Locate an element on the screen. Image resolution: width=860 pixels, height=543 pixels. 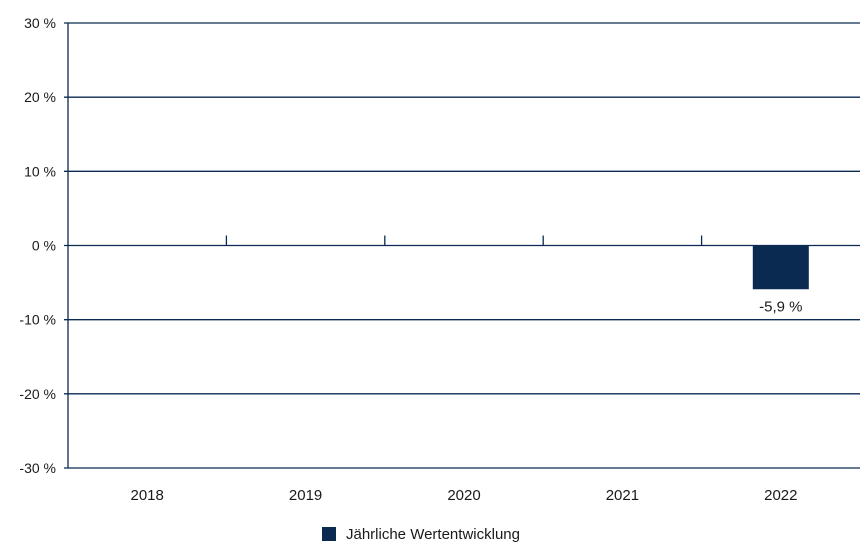
legend: Jährliche Wertentwicklung is located at coordinates (421, 534).